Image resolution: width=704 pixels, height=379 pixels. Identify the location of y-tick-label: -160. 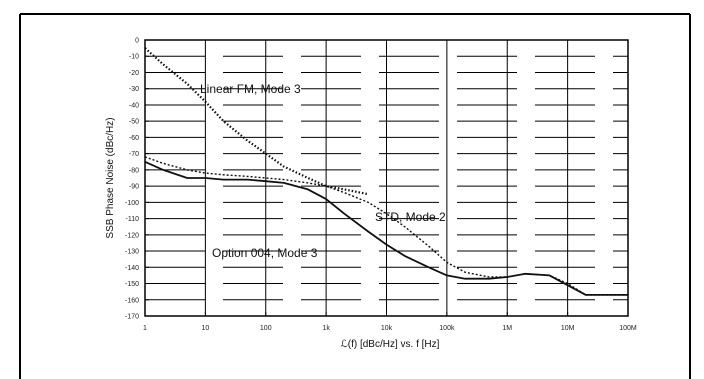
(132, 300).